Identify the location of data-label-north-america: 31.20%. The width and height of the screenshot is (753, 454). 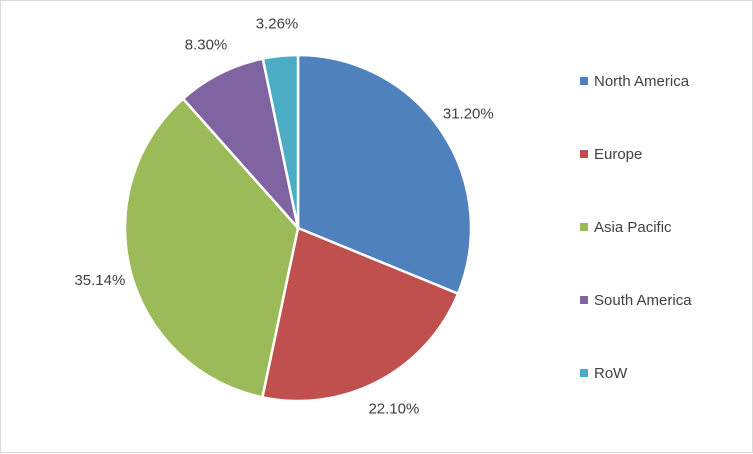
(468, 113).